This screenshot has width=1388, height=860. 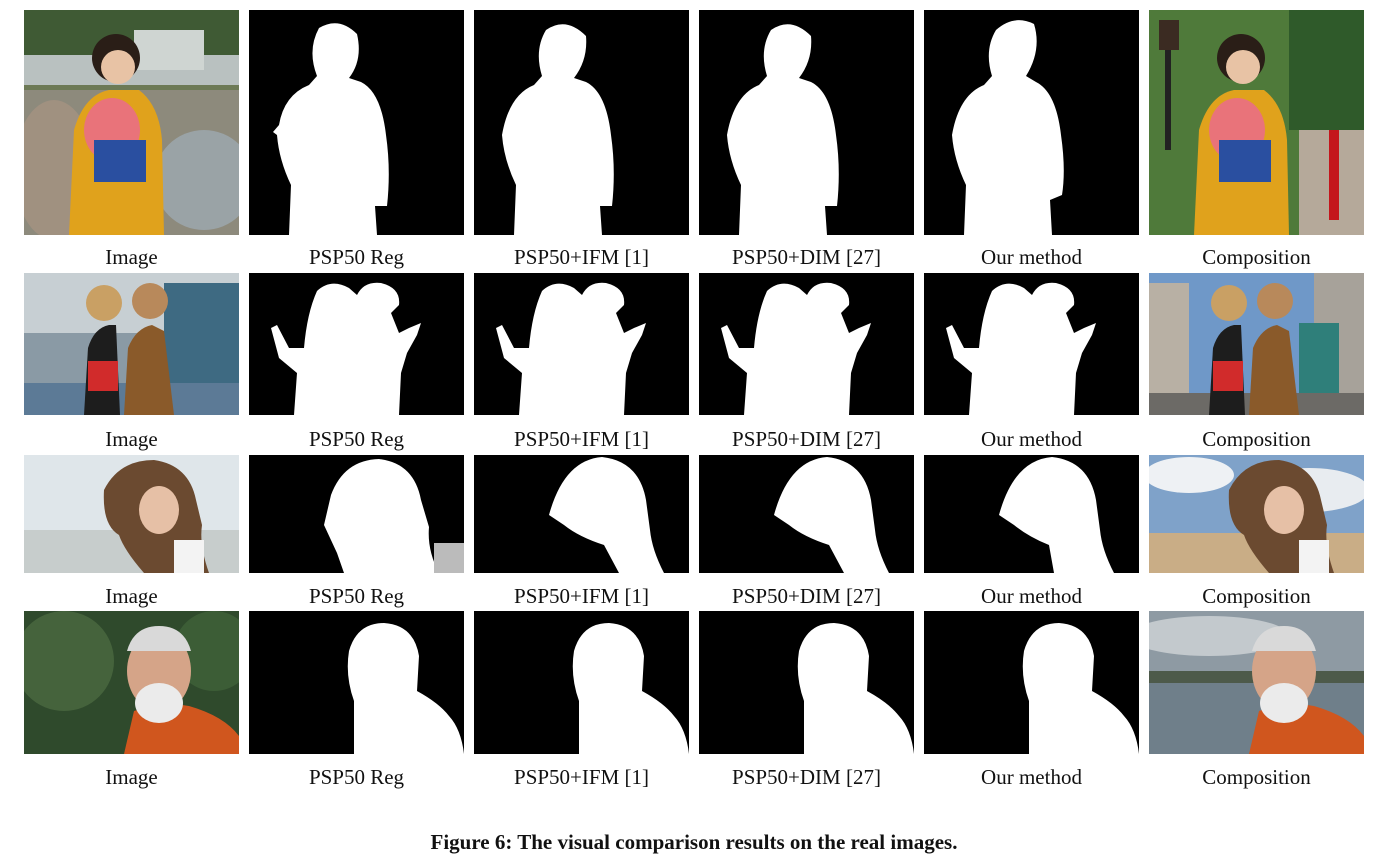 I want to click on caption-our-method-row4: Our method, so click(x=1031, y=777).